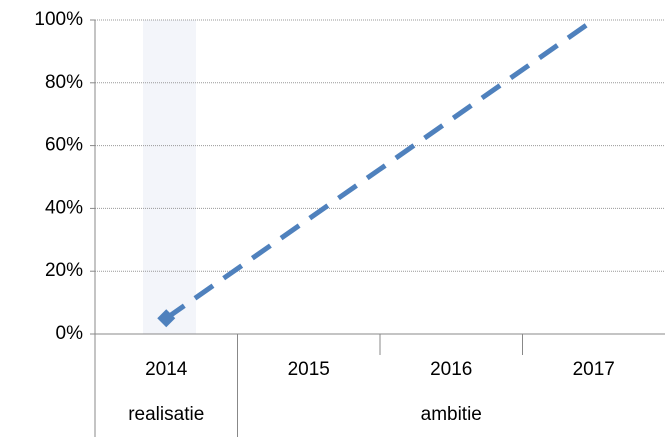 The height and width of the screenshot is (437, 665). Describe the element at coordinates (451, 369) in the screenshot. I see `x-tick-label: 2016` at that location.